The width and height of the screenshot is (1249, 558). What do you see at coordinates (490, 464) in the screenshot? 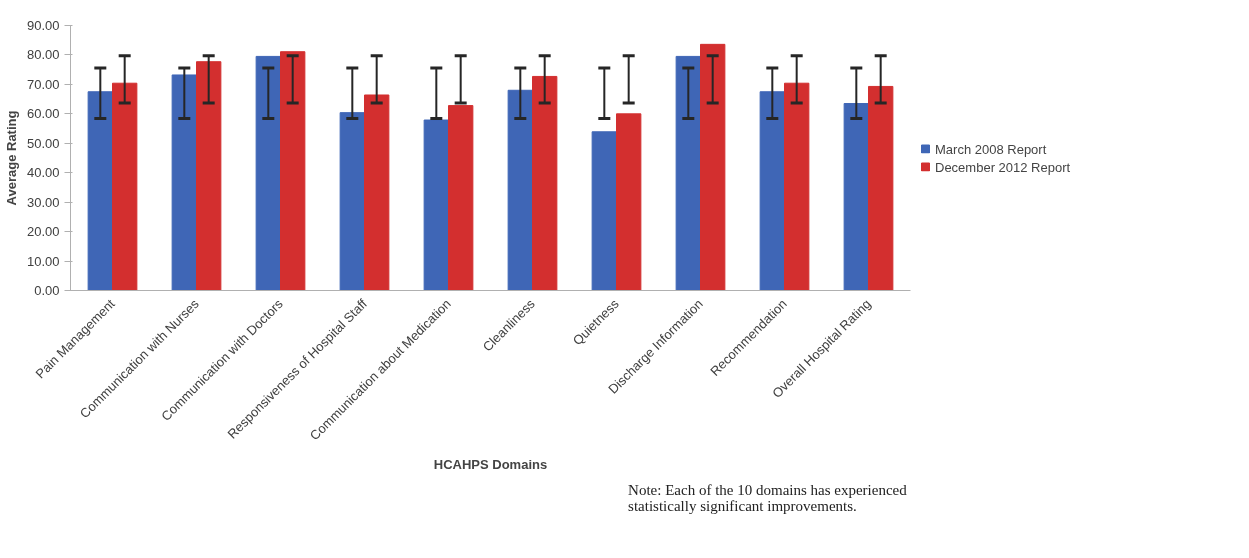
I see `x-axis-title: HCAHPS Domains` at bounding box center [490, 464].